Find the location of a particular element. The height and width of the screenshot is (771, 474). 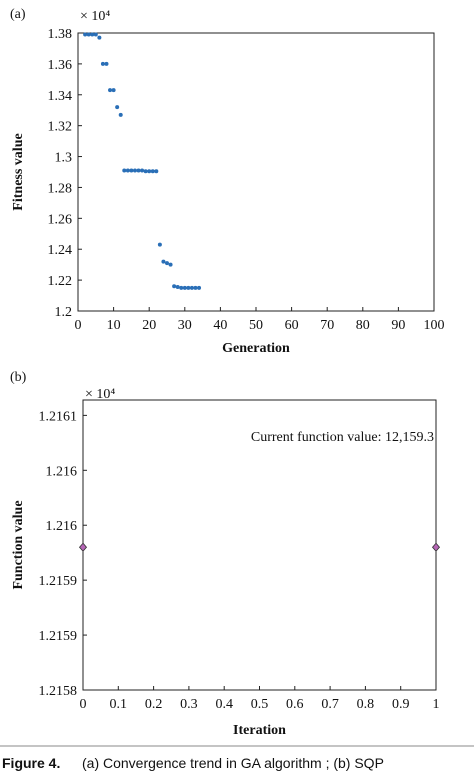

x-tick-label: 0.3 is located at coordinates (189, 704).